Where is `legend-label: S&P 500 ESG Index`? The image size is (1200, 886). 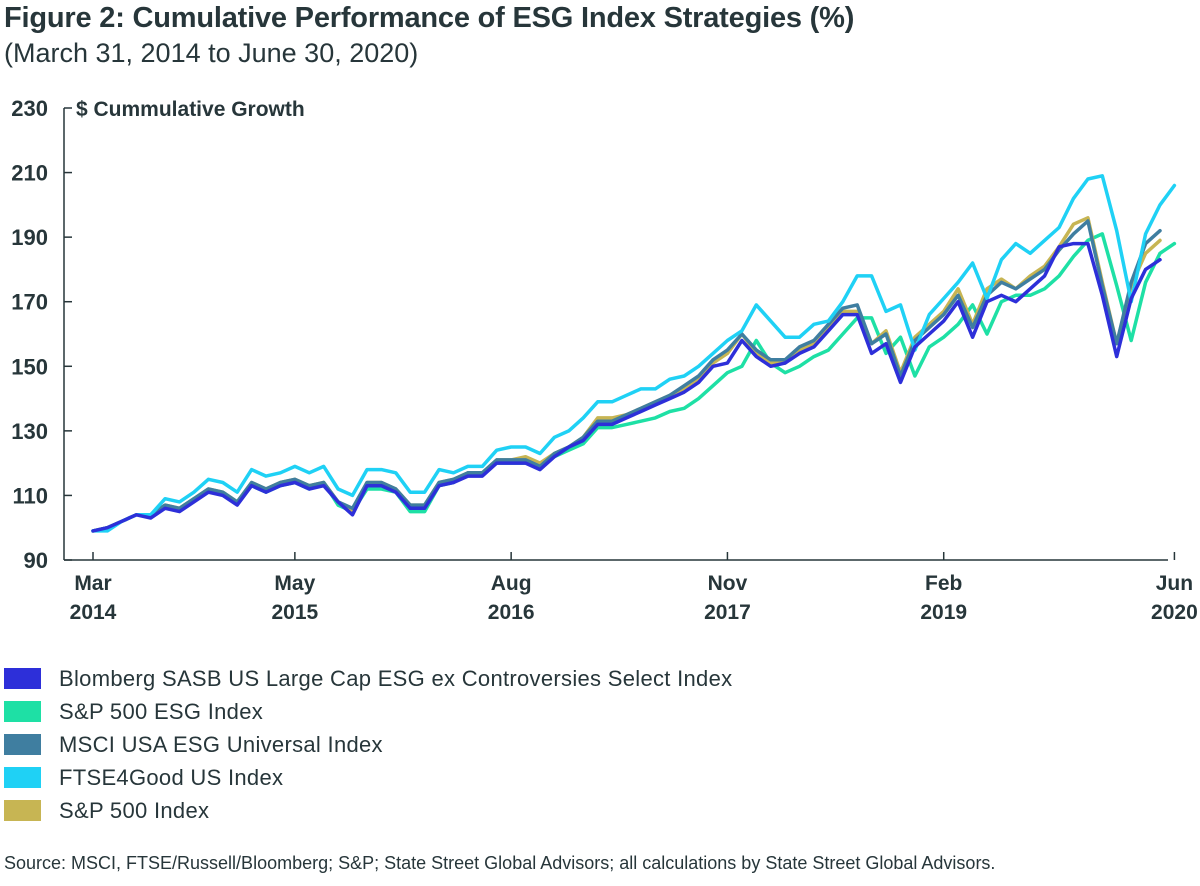
legend-label: S&P 500 ESG Index is located at coordinates (161, 711).